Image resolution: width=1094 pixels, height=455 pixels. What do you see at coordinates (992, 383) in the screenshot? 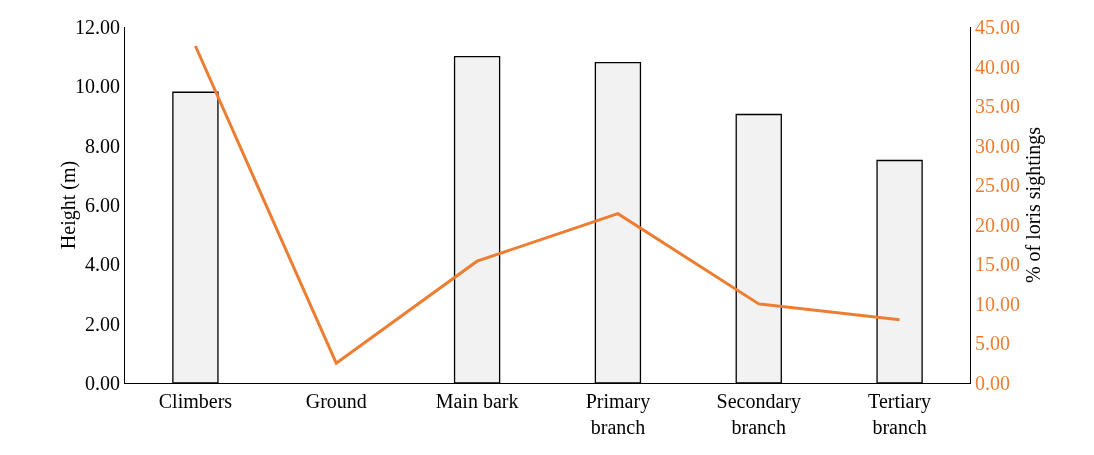
I see `y2-tick-label: 0.00` at bounding box center [992, 383].